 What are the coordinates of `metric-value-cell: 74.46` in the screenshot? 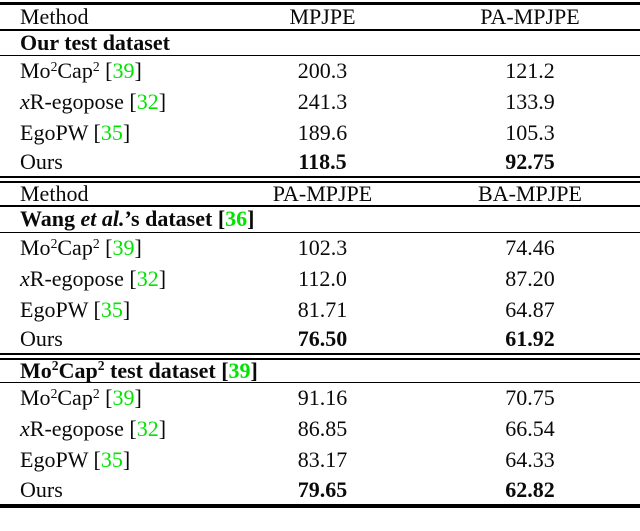 It's located at (530, 247).